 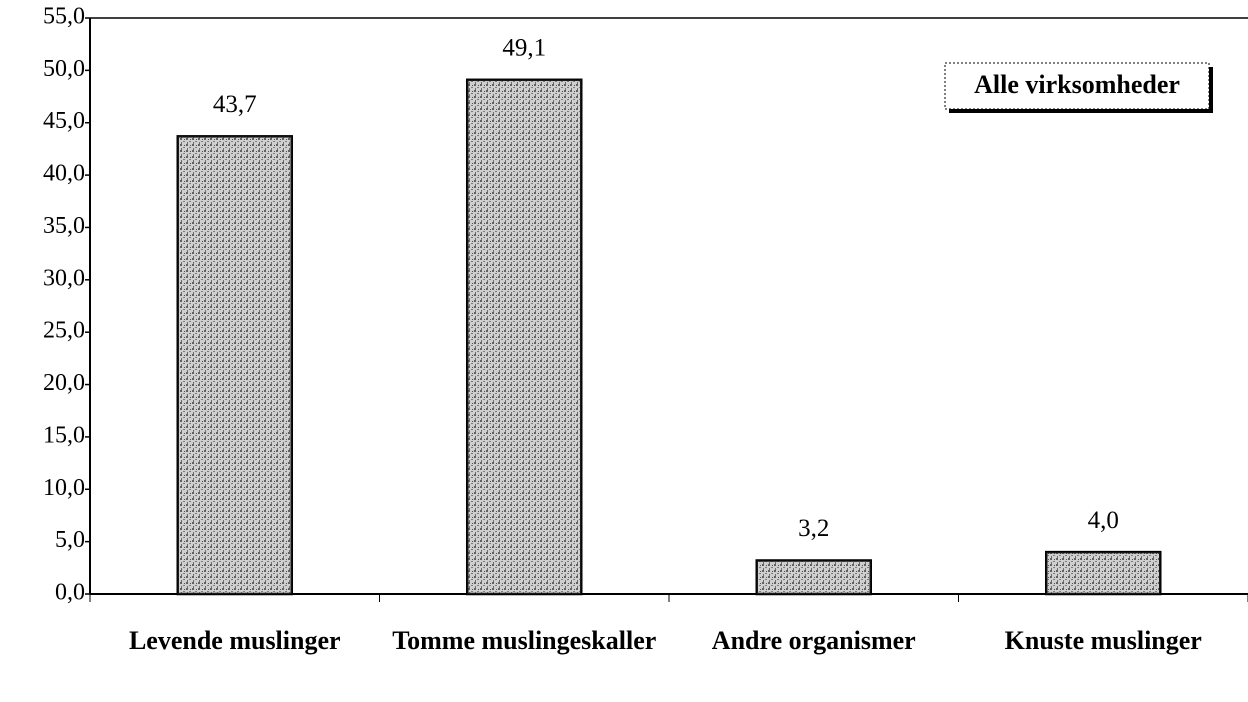 I want to click on x-tick-label: Andre organismer, so click(x=814, y=640).